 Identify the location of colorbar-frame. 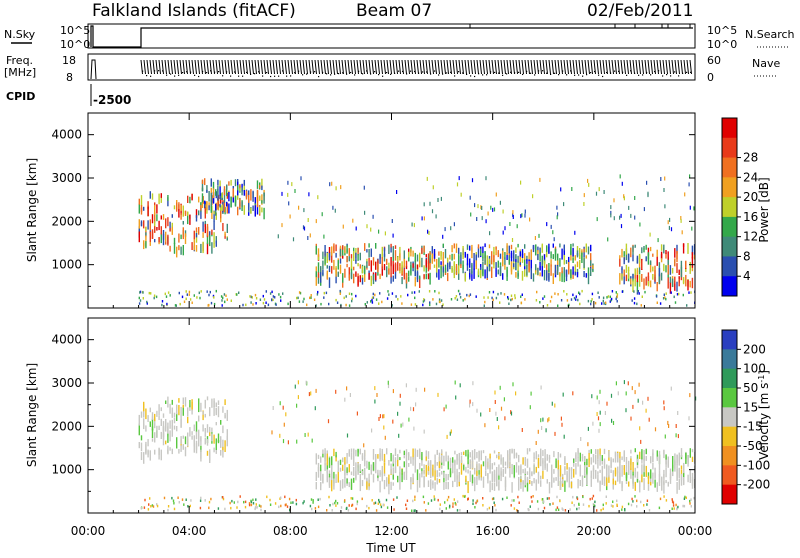
(729, 417).